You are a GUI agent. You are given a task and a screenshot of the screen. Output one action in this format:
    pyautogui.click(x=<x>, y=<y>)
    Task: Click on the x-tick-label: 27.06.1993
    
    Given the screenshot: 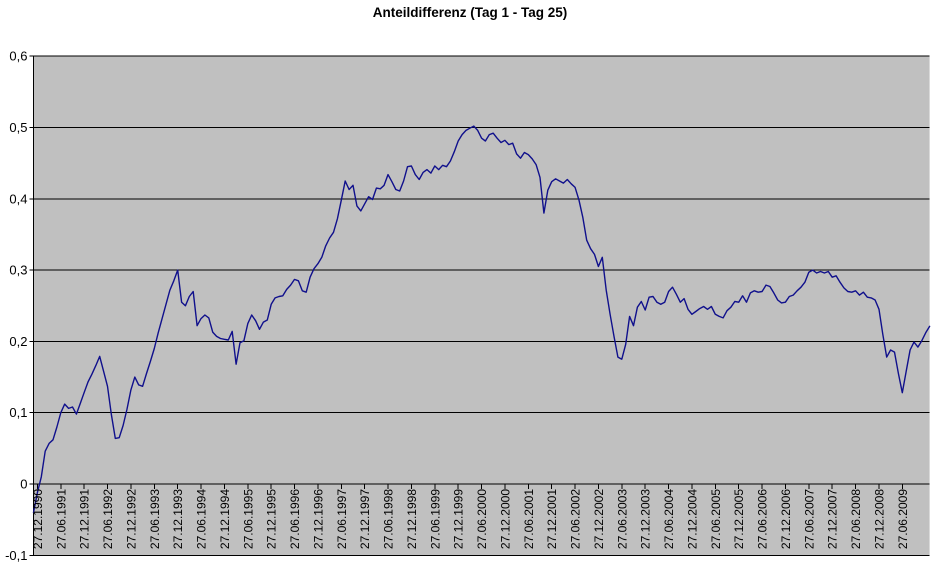 What is the action you would take?
    pyautogui.click(x=155, y=519)
    